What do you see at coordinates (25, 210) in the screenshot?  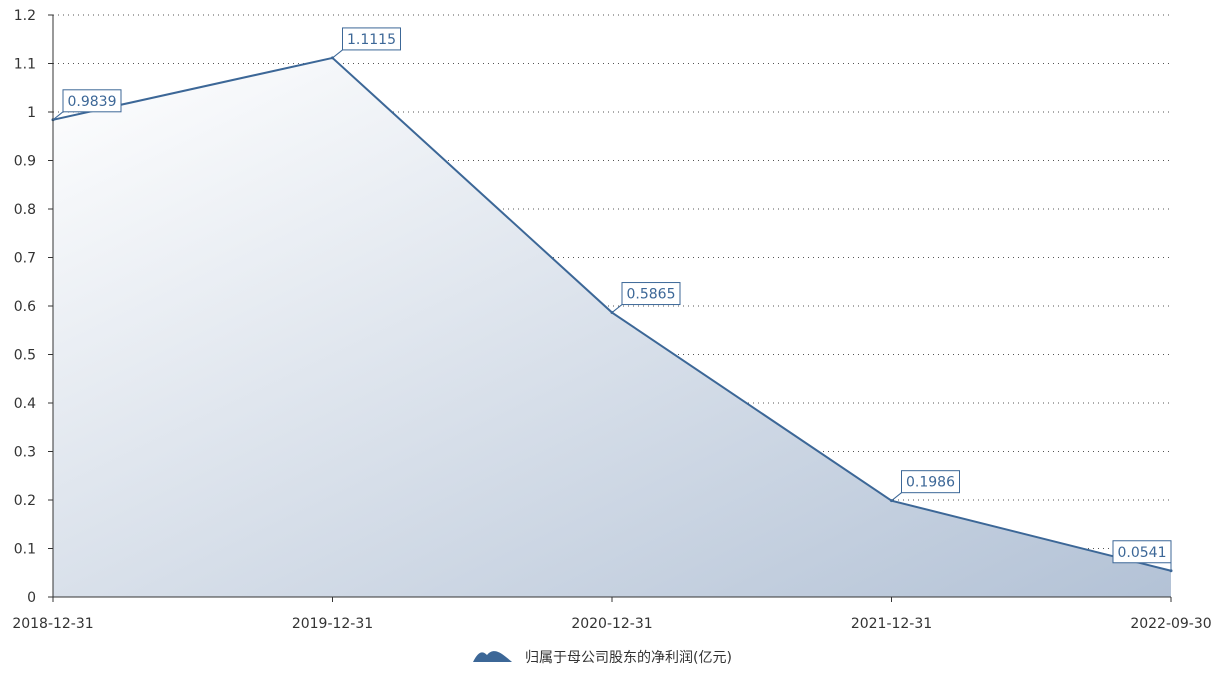 I see `y-tick-label: 0.8` at bounding box center [25, 210].